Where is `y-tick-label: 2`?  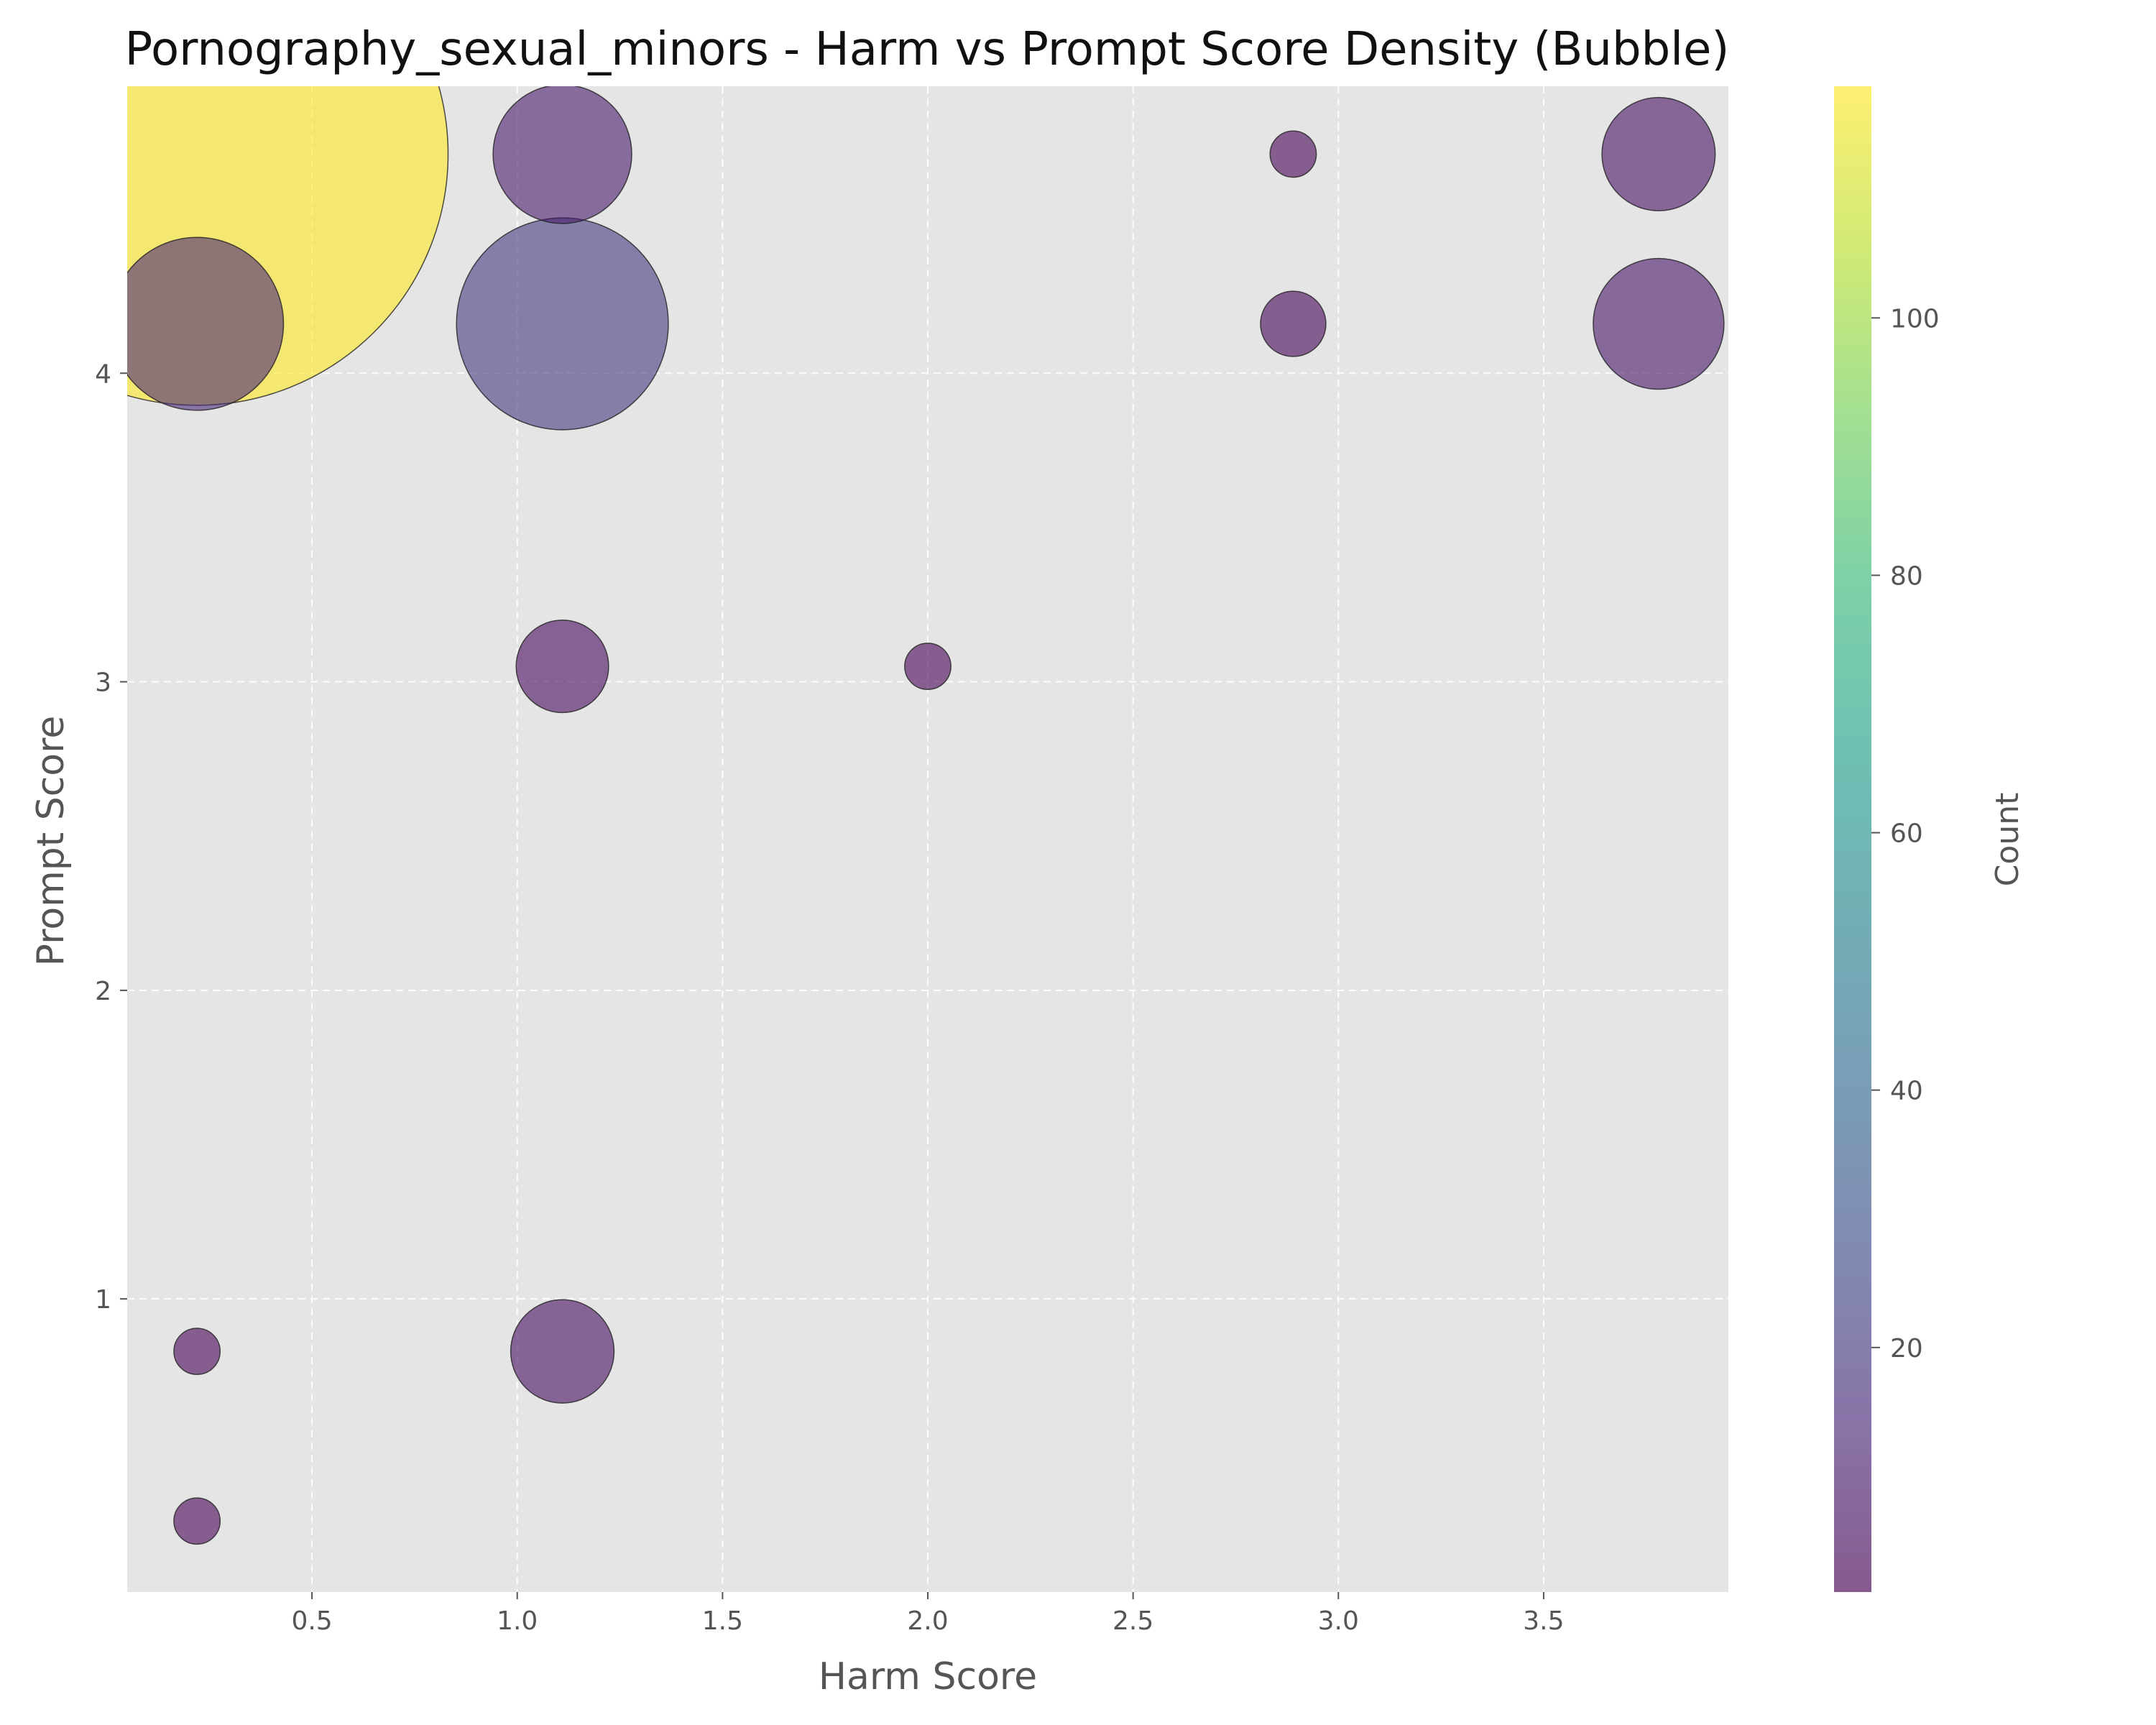
y-tick-label: 2 is located at coordinates (103, 991).